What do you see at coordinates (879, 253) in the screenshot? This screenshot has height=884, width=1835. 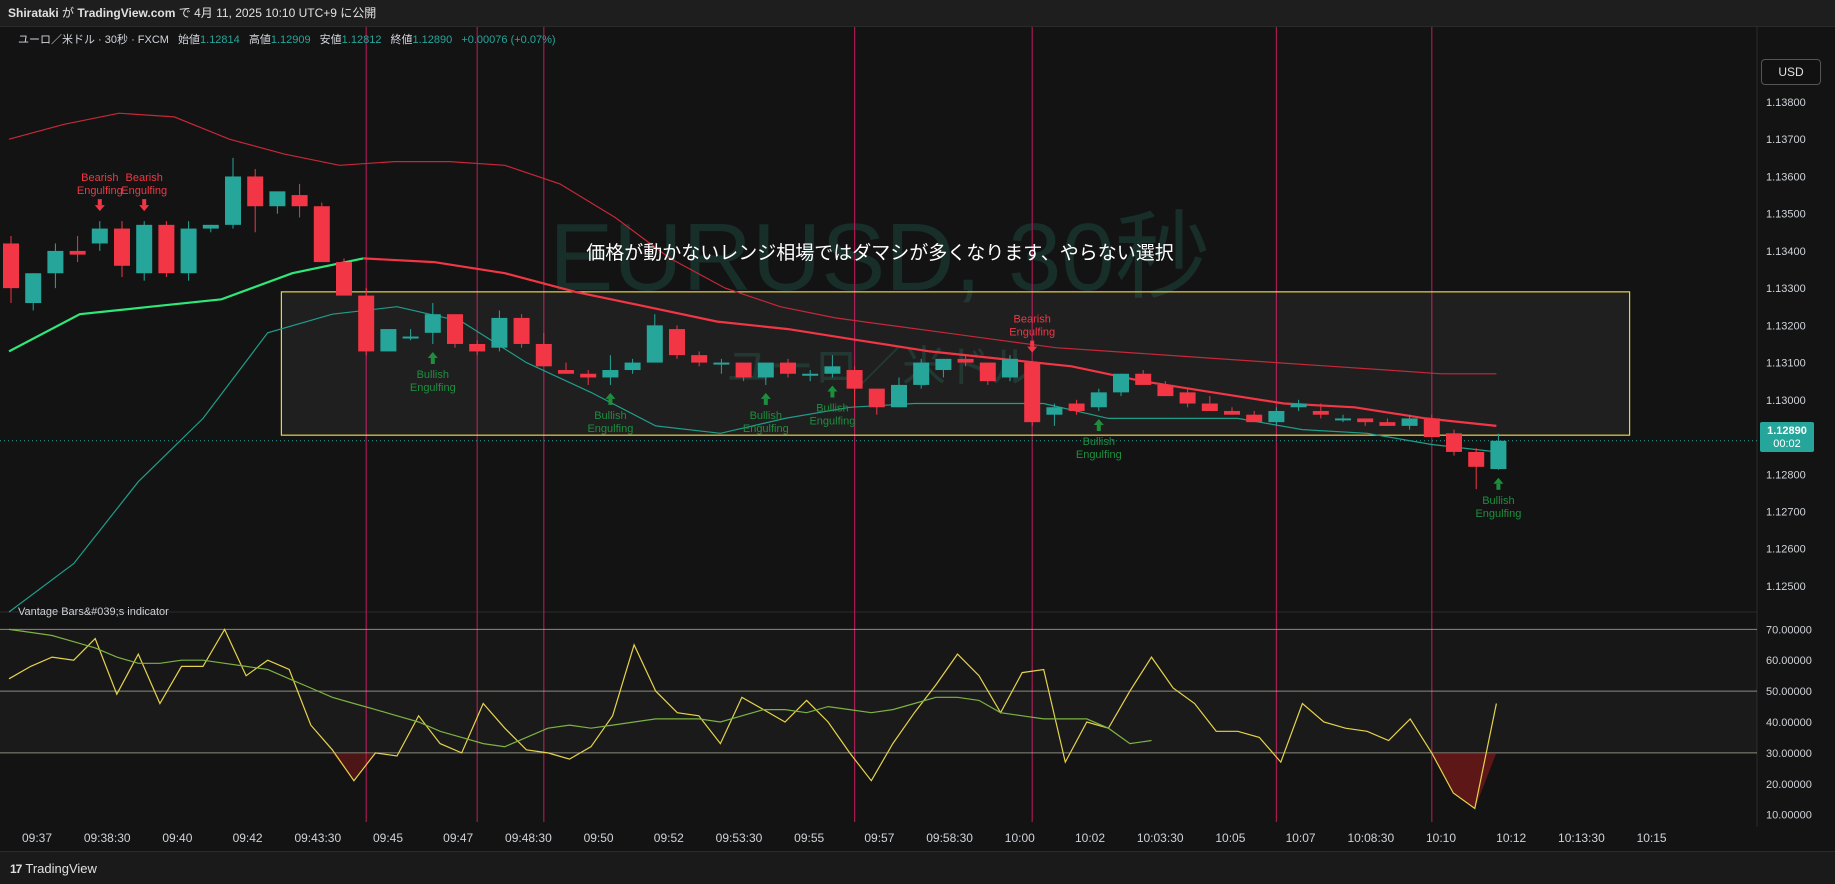 I see `range-annotation: 価格が動かないレンジ相場ではダマシが多くなります、やらない選択` at bounding box center [879, 253].